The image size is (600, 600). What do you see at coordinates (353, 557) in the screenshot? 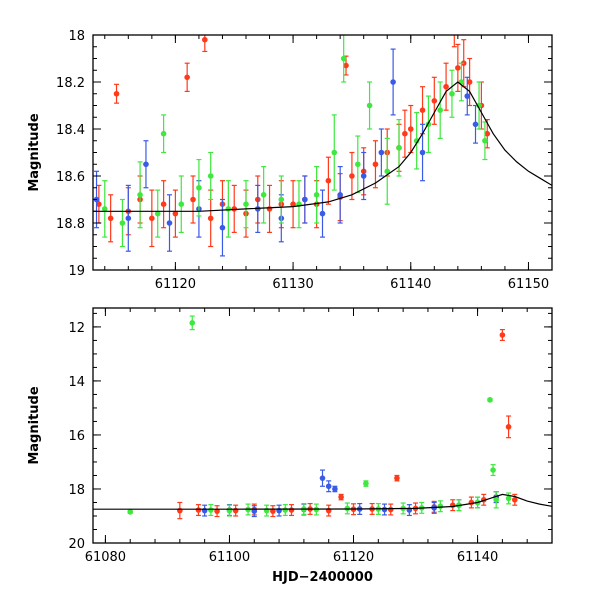
I see `bottom-x-tick-label: 61120` at bounding box center [353, 557].